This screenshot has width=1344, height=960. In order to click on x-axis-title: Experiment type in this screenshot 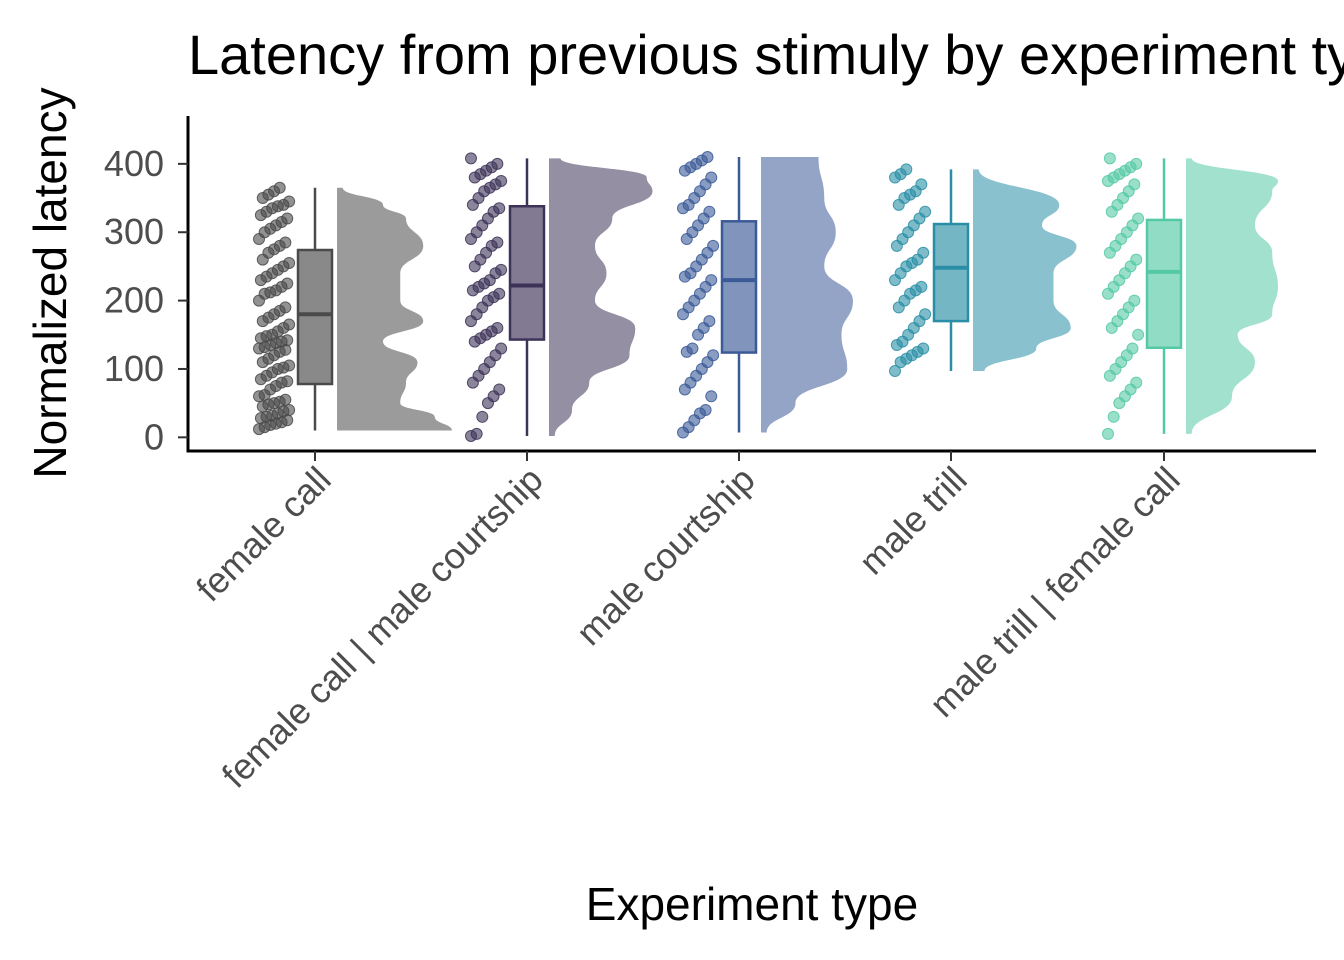, I will do `click(752, 904)`.